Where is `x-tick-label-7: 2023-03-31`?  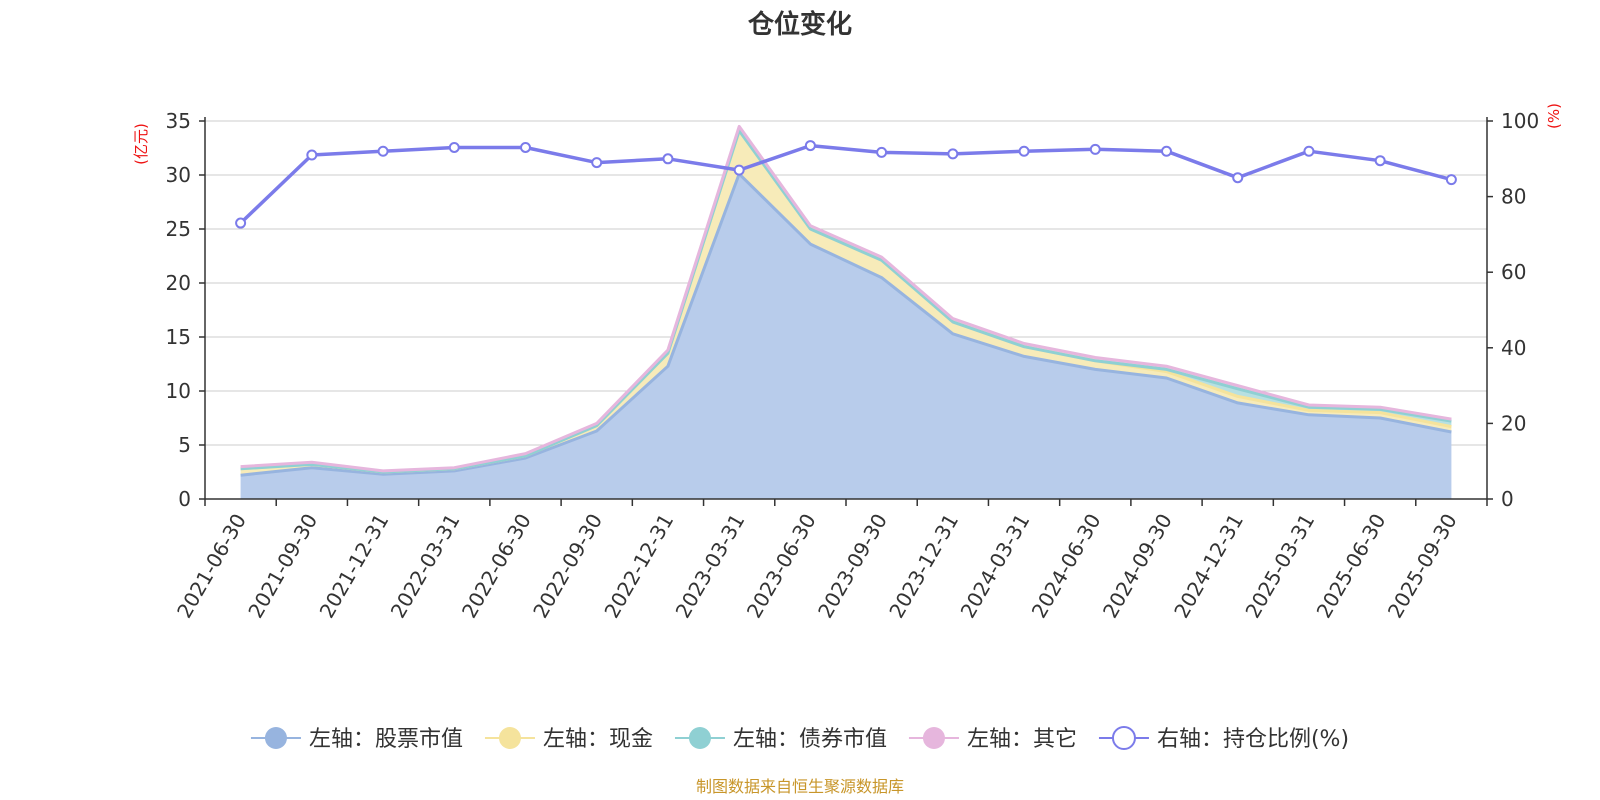 x-tick-label-7: 2023-03-31 is located at coordinates (710, 566).